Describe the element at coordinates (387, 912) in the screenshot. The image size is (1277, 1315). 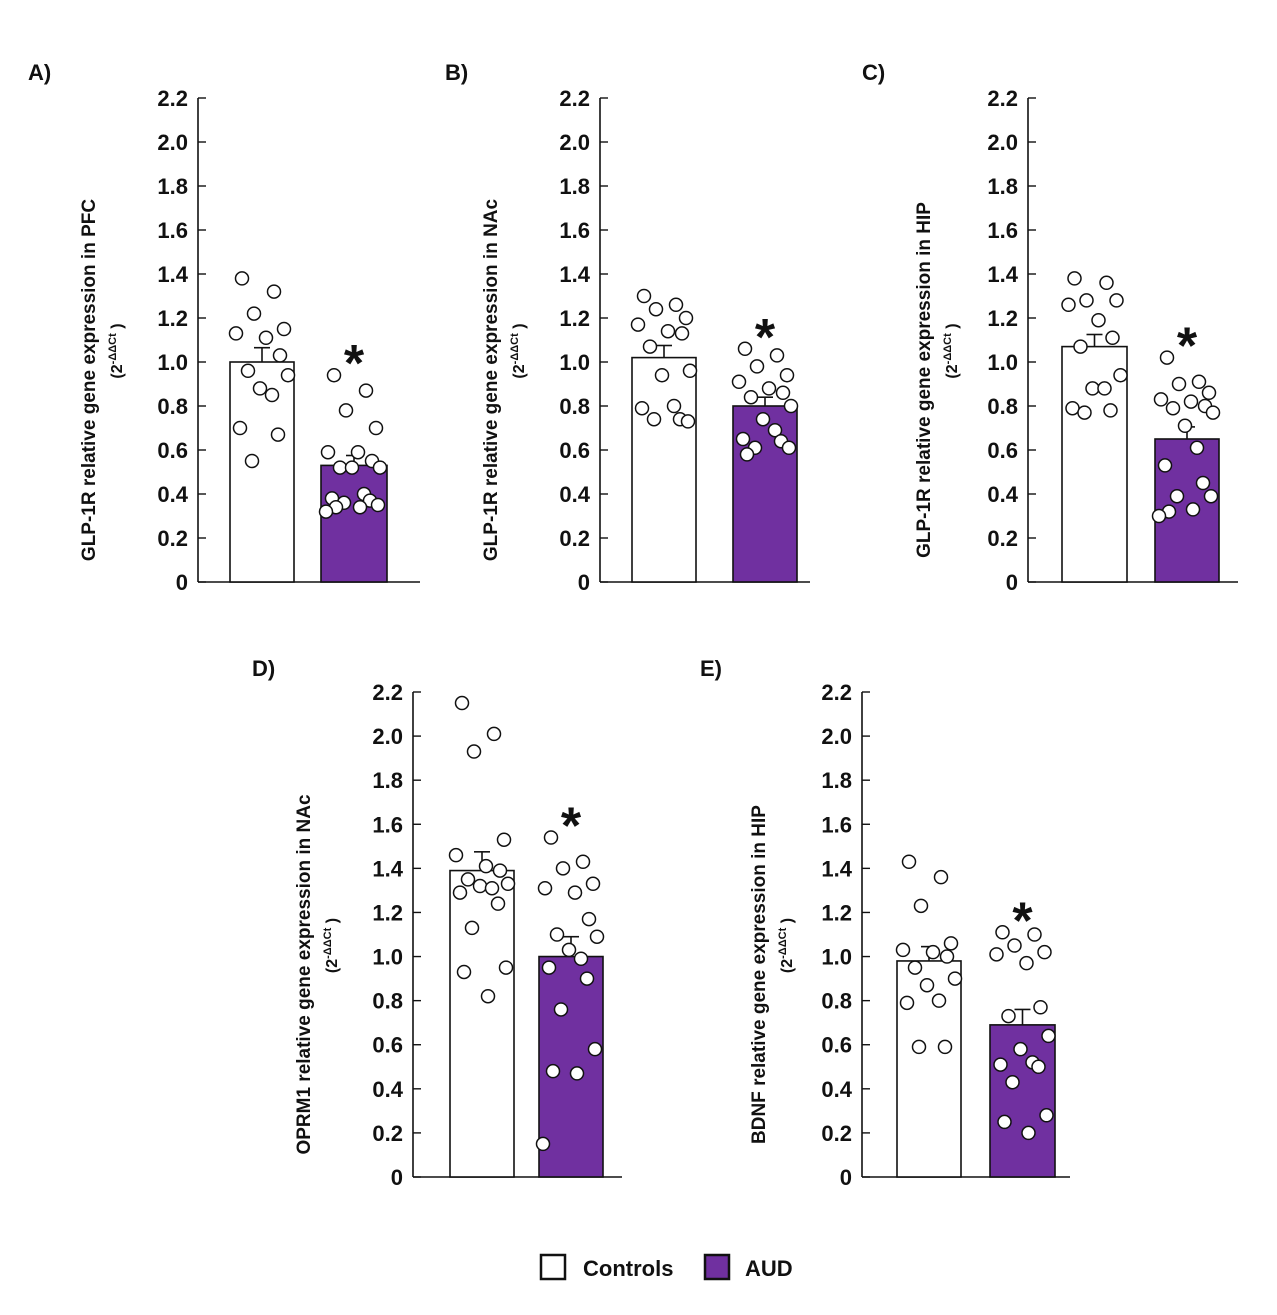
I see `y-tick-label: 1.2` at that location.